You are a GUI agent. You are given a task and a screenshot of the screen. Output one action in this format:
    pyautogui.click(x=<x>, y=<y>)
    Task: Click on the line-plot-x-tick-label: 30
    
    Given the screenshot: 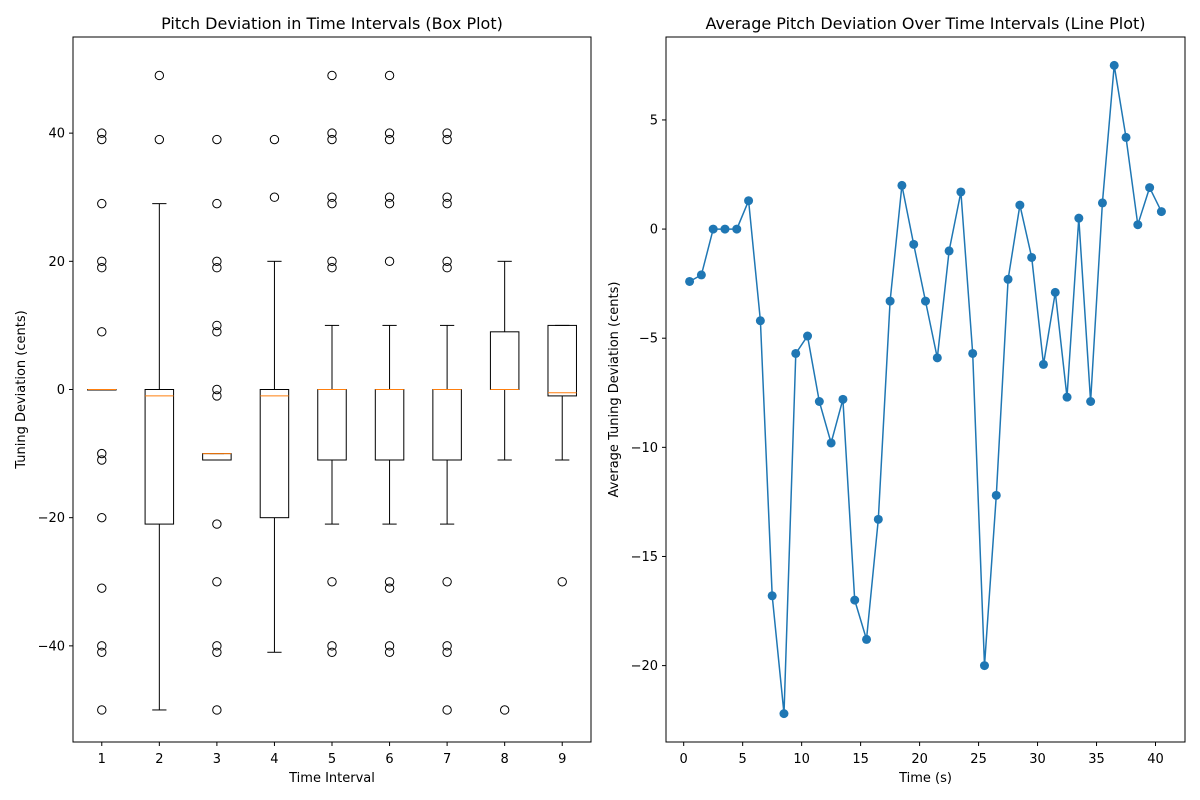 What is the action you would take?
    pyautogui.click(x=1037, y=759)
    